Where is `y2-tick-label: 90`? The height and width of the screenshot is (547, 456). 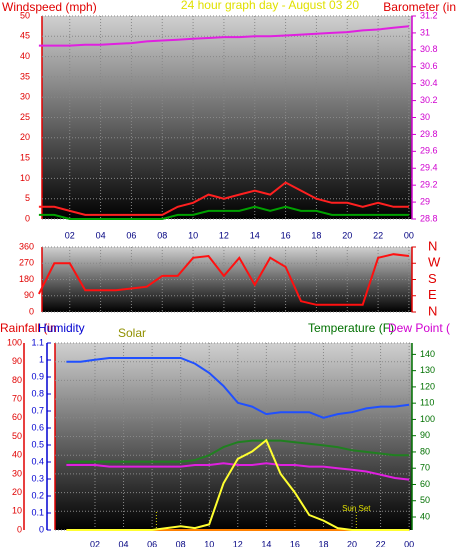 y2-tick-label: 90 is located at coordinates (425, 435).